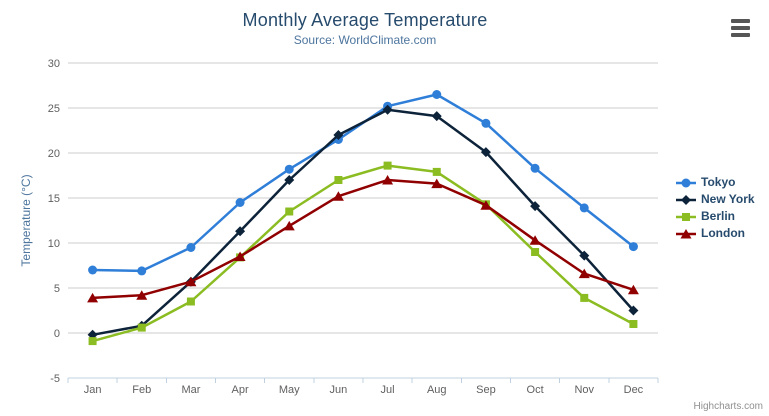  I want to click on legend-item-label: Tokyo, so click(718, 182).